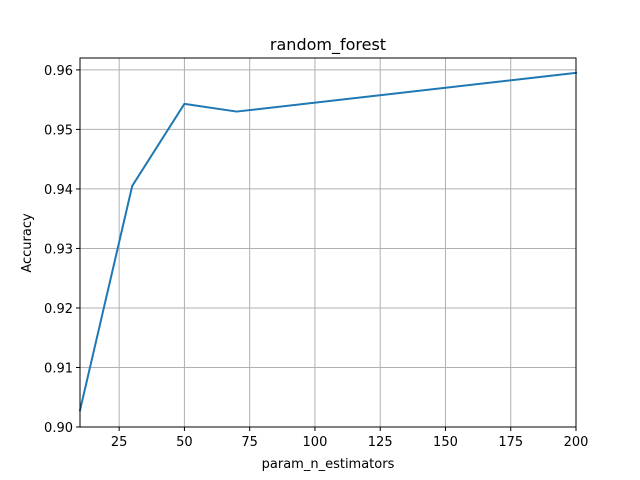 The height and width of the screenshot is (480, 640). I want to click on x-tick-label: 75, so click(249, 442).